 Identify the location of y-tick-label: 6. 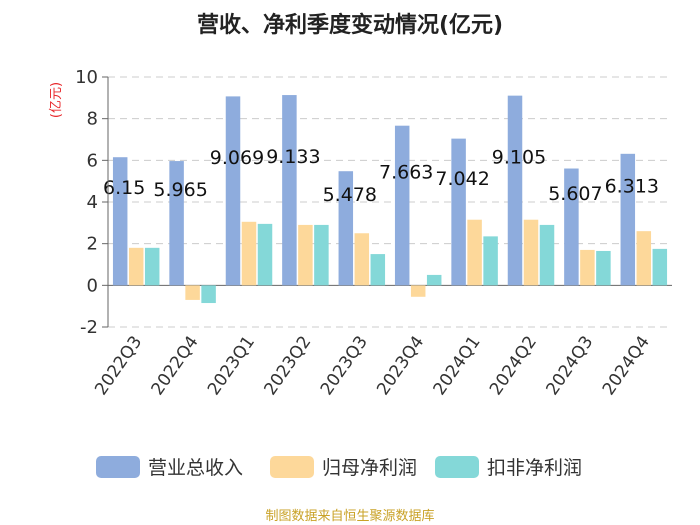
(92, 160).